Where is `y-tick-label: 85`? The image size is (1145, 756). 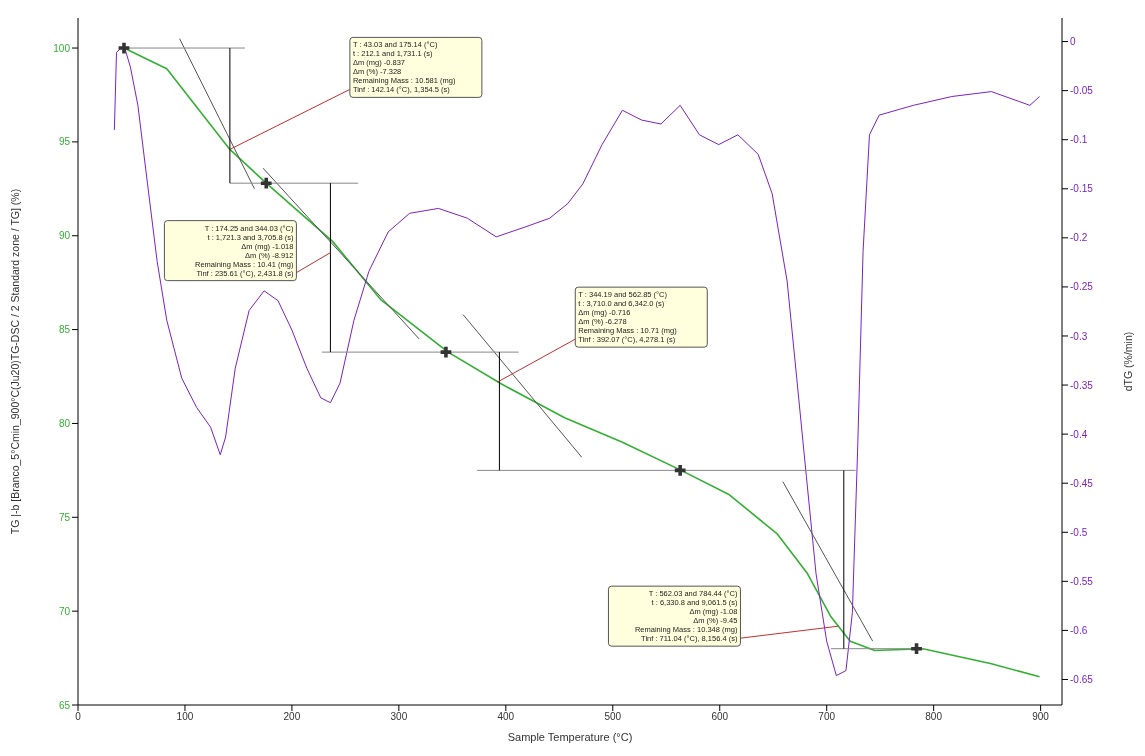
y-tick-label: 85 is located at coordinates (64, 330).